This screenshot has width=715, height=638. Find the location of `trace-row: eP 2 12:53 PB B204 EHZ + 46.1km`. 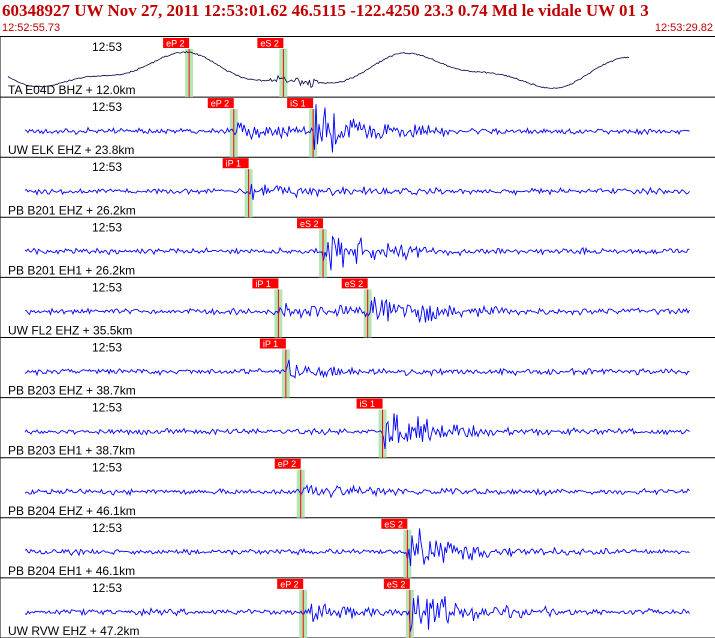

trace-row: eP 2 12:53 PB B204 EHZ + 46.1km is located at coordinates (357, 488).